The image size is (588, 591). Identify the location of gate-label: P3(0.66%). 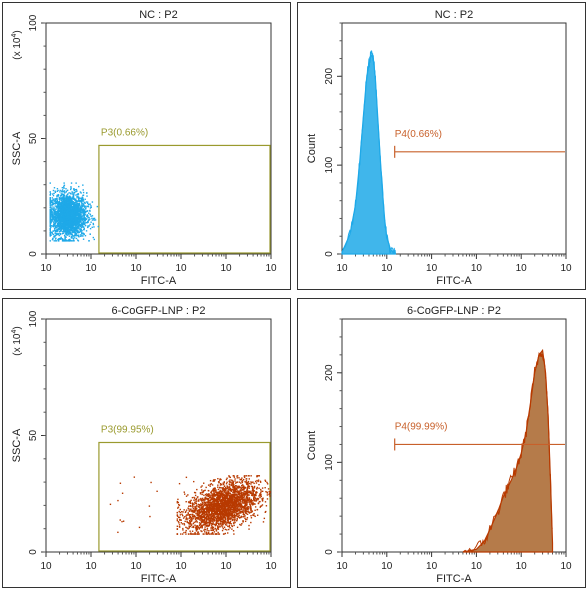
(124, 132).